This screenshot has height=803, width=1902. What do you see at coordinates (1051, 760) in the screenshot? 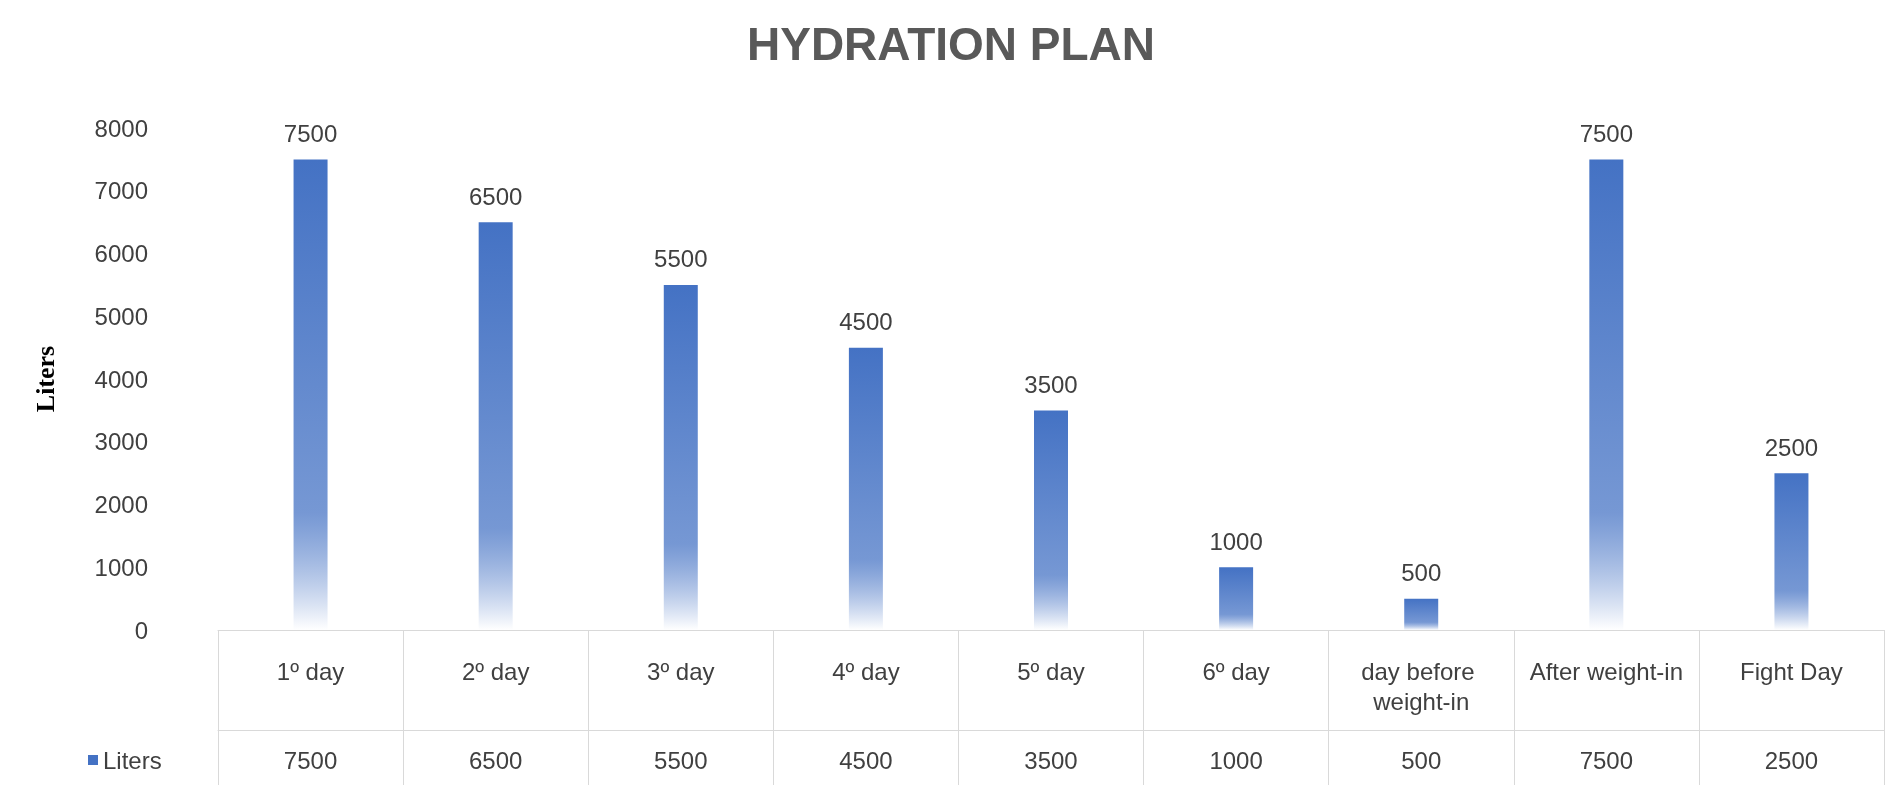
I see `data-label: 3500` at bounding box center [1051, 760].